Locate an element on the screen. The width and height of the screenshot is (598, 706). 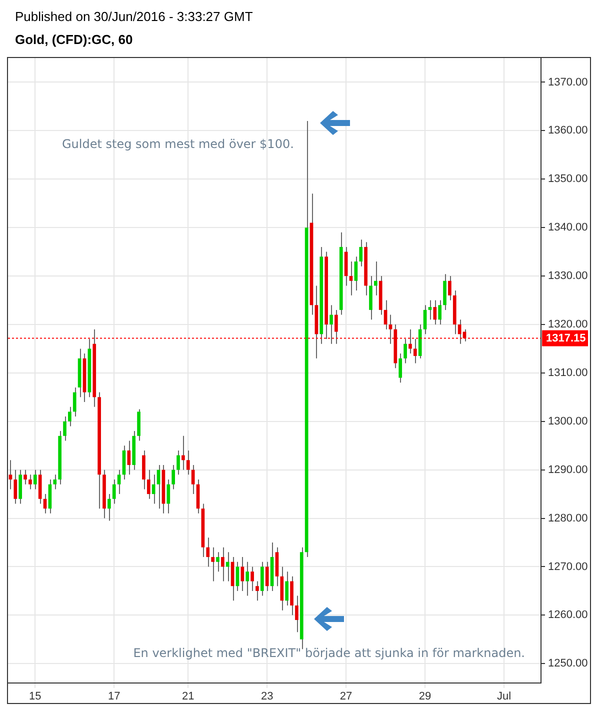
x-tick-label: 27 is located at coordinates (346, 696).